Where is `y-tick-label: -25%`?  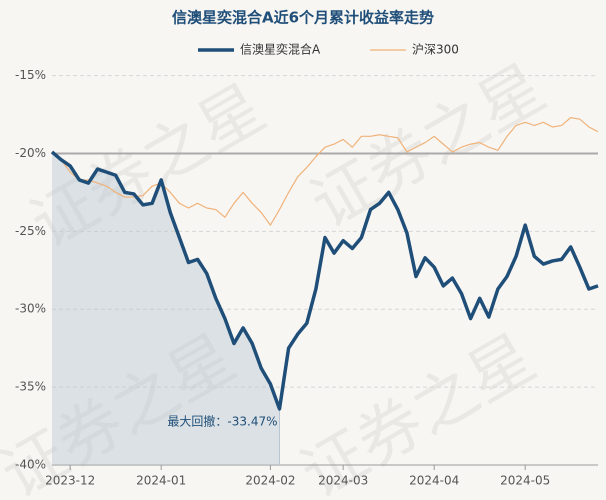 y-tick-label: -25% is located at coordinates (30, 231).